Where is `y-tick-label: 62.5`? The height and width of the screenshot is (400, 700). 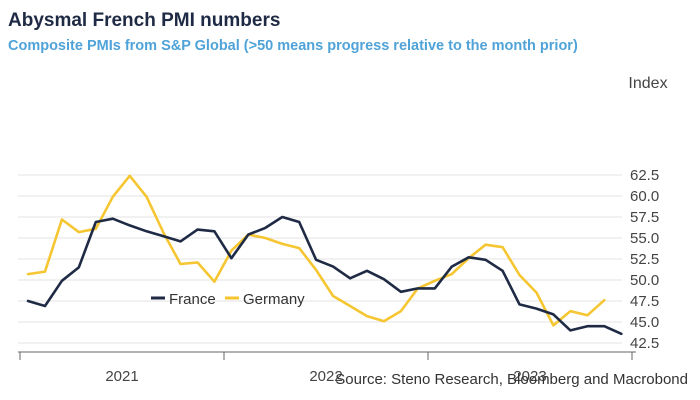 y-tick-label: 62.5 is located at coordinates (644, 175).